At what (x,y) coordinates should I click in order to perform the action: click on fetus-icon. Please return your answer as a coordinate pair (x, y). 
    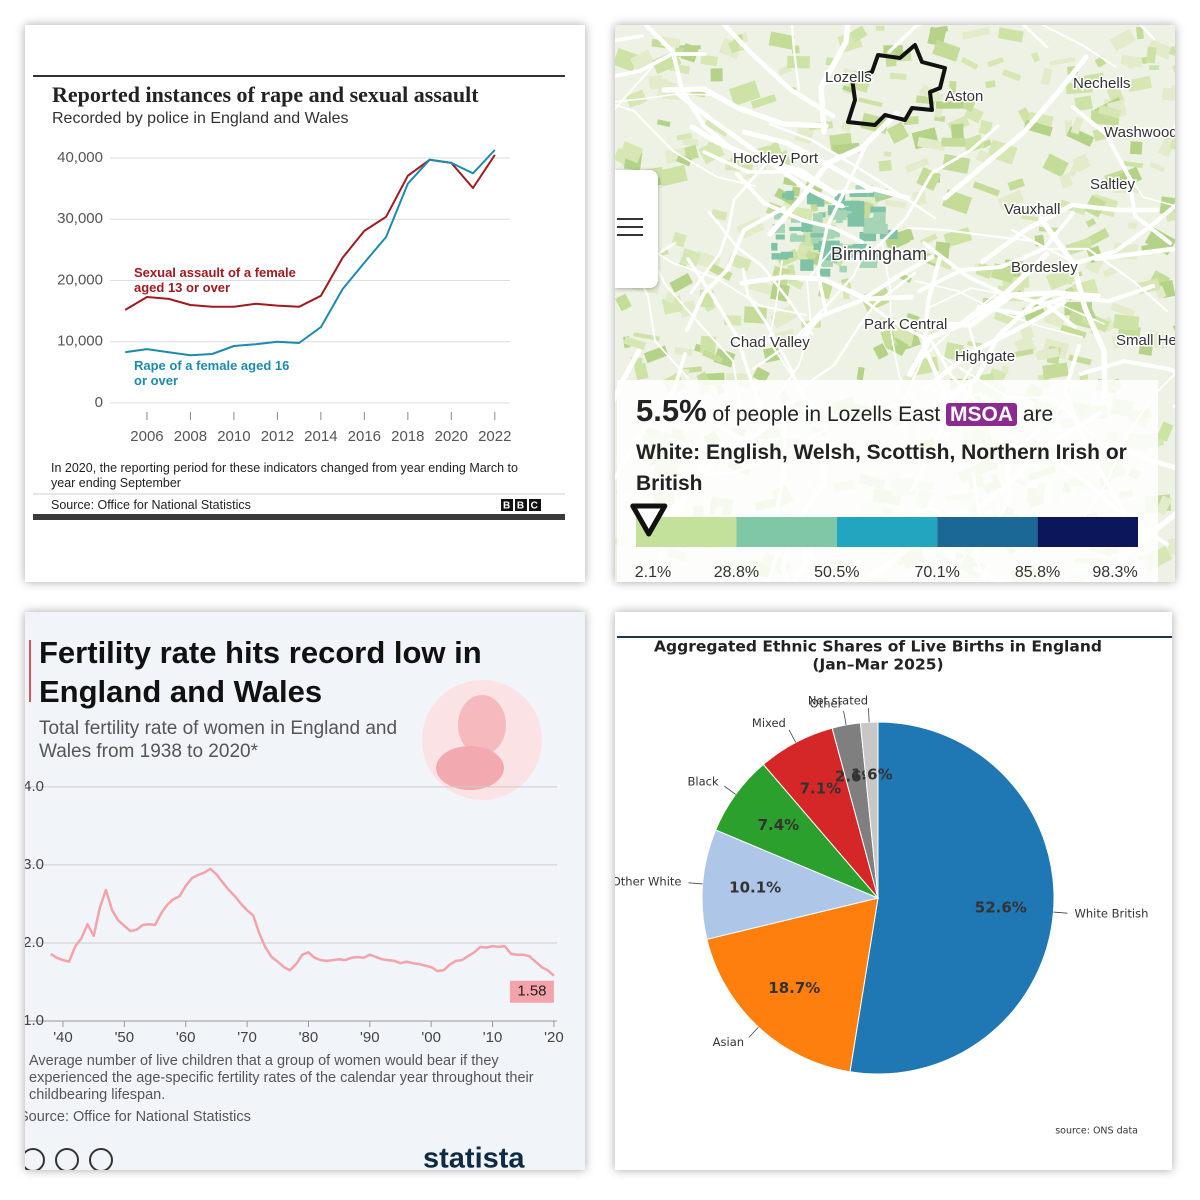
    Looking at the image, I should click on (482, 740).